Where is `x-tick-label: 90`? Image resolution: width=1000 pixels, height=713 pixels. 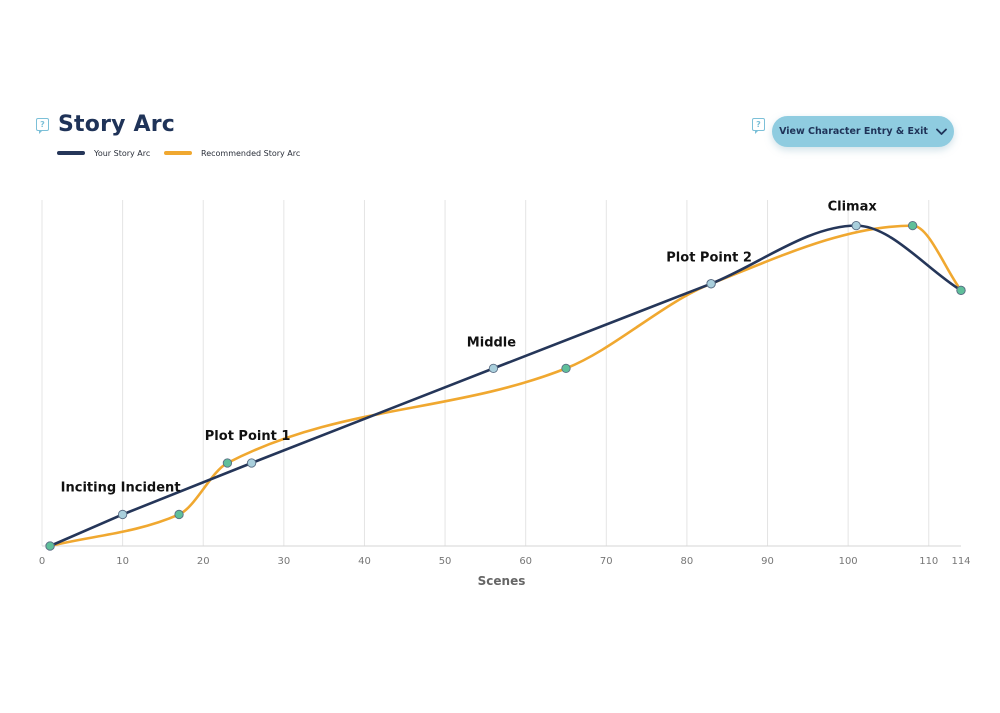 x-tick-label: 90 is located at coordinates (767, 561).